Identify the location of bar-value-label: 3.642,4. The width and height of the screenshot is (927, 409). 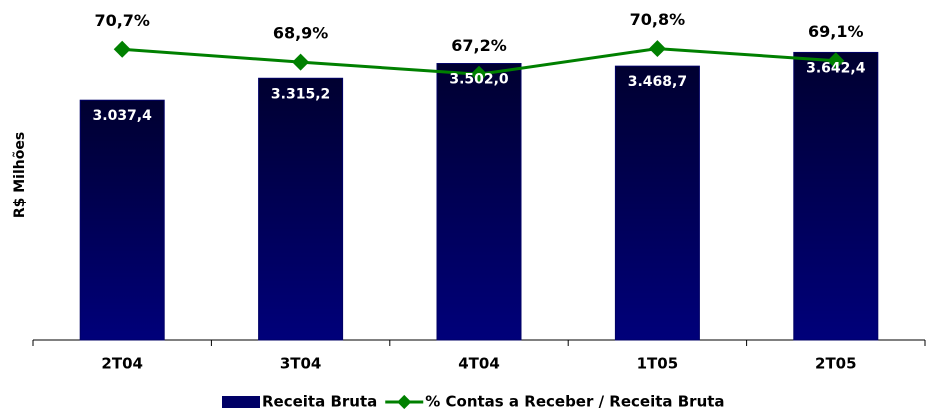
(836, 68).